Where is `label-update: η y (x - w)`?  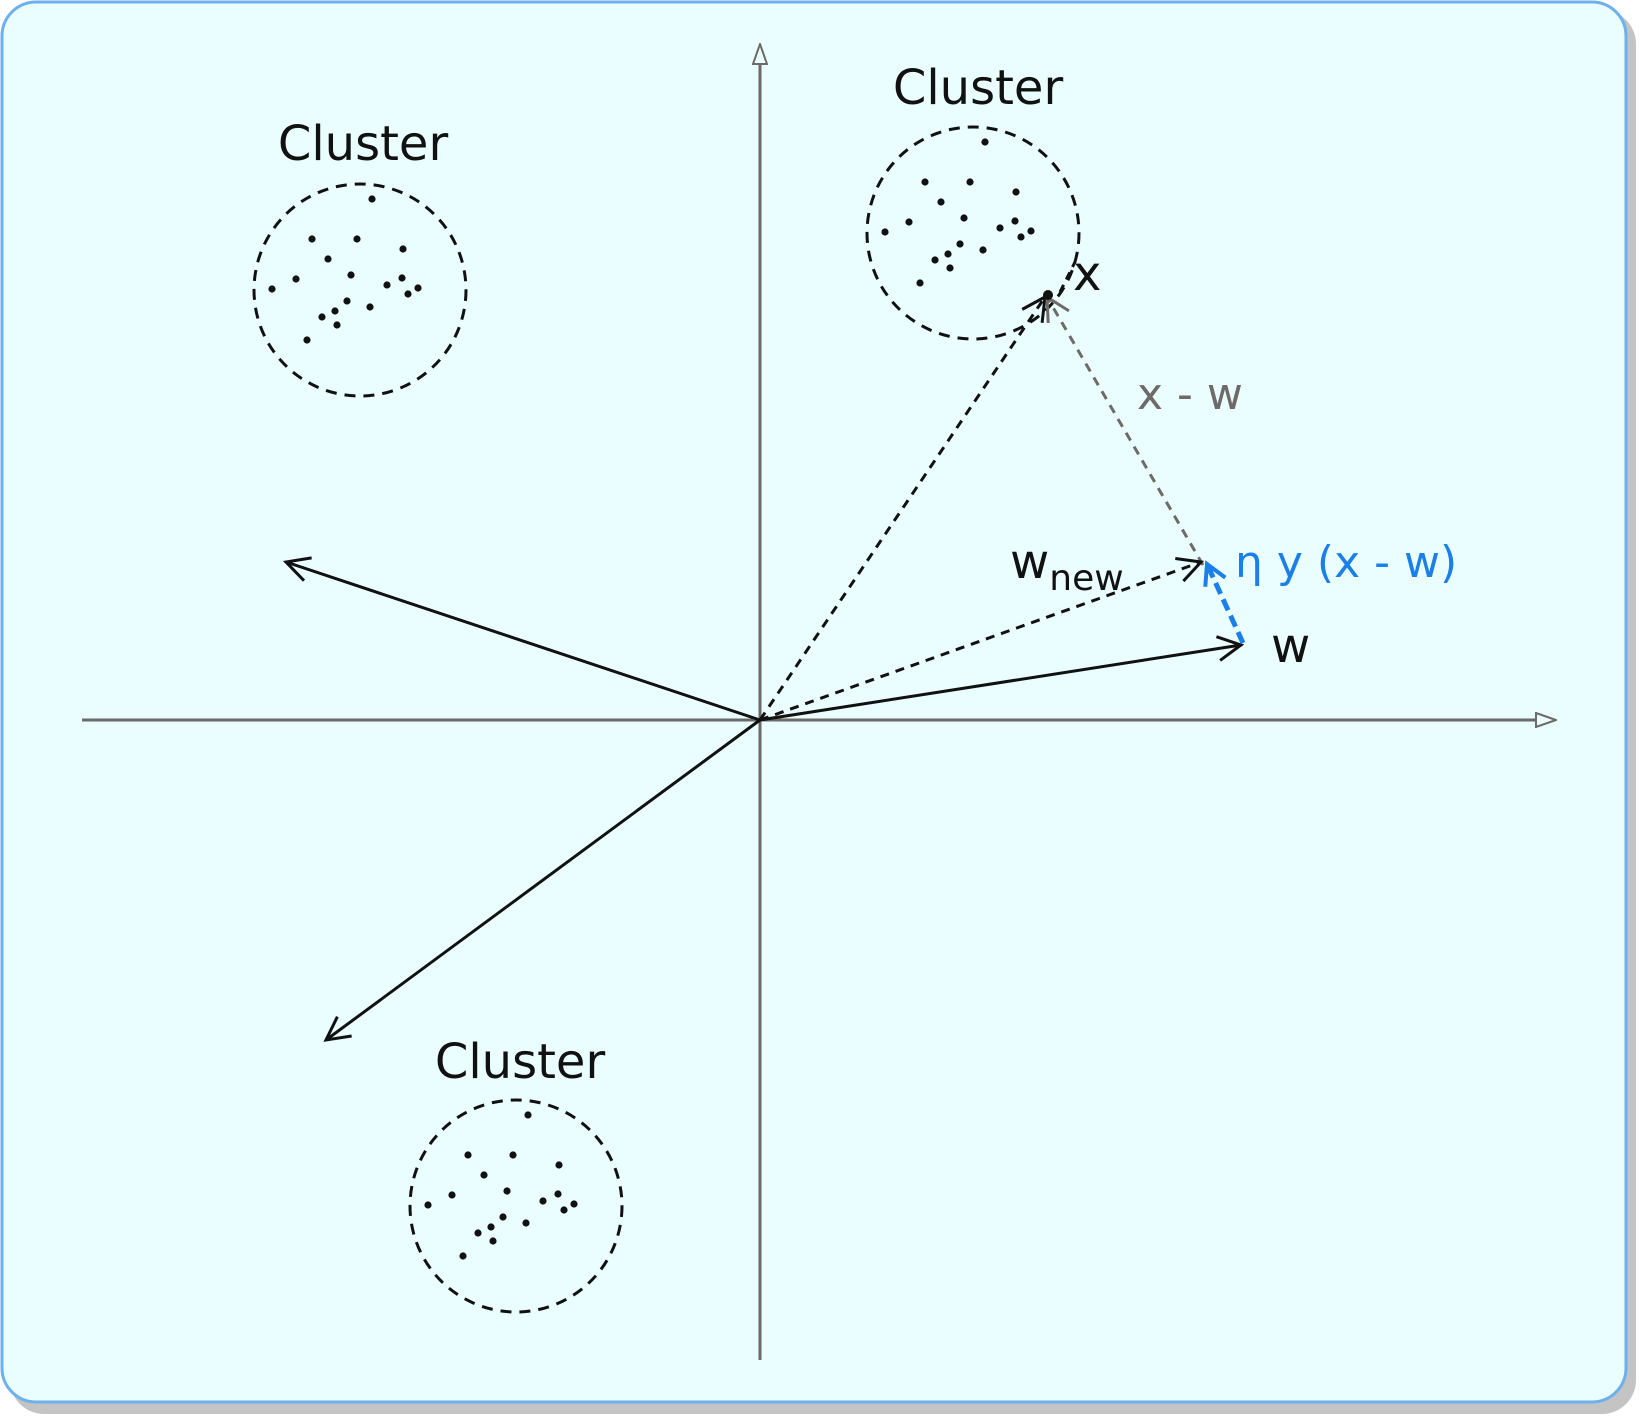 label-update: η y (x - w) is located at coordinates (1346, 562).